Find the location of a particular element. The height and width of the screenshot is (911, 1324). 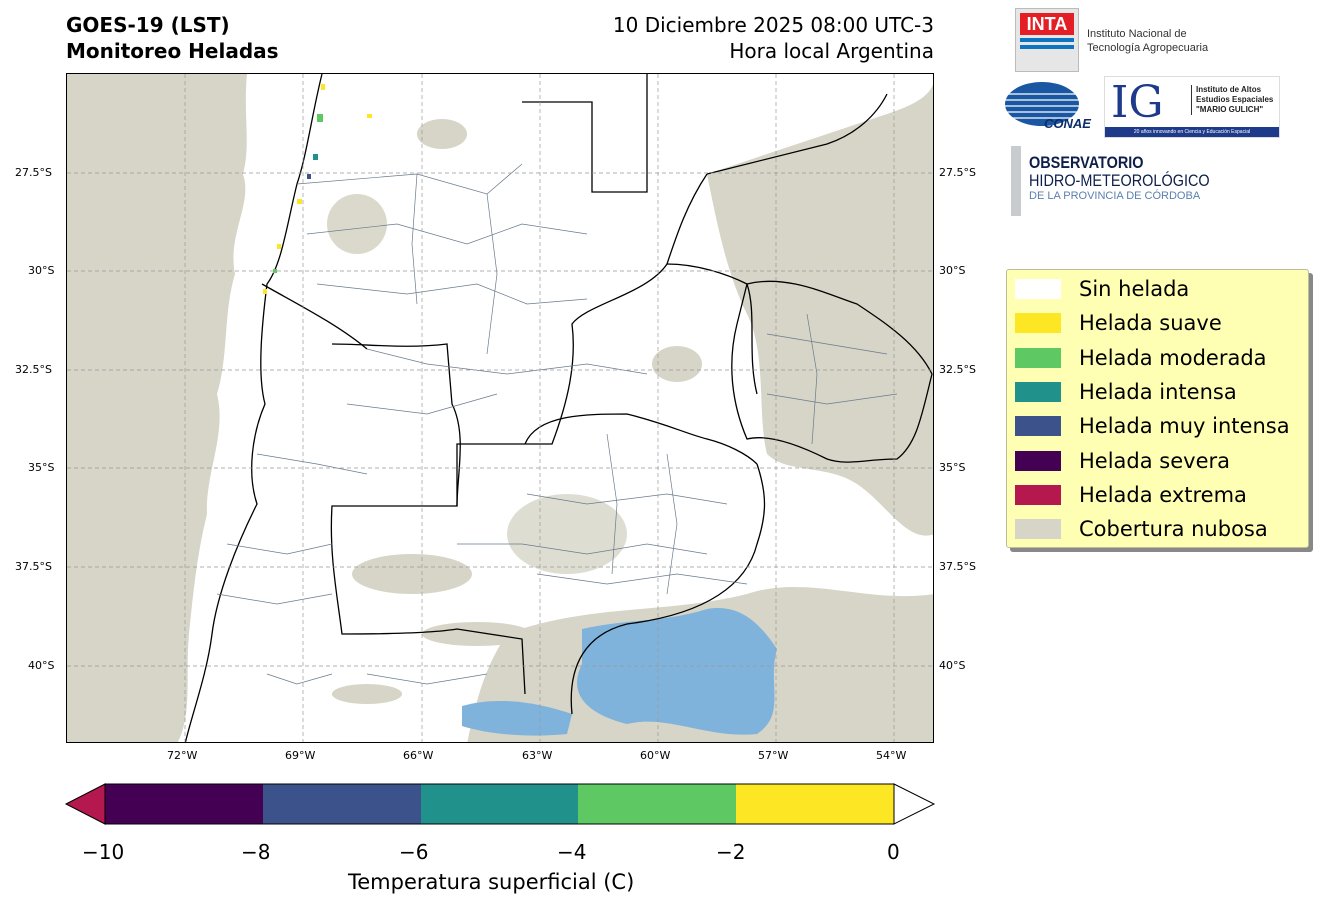

lon-label: 72°W is located at coordinates (182, 755).